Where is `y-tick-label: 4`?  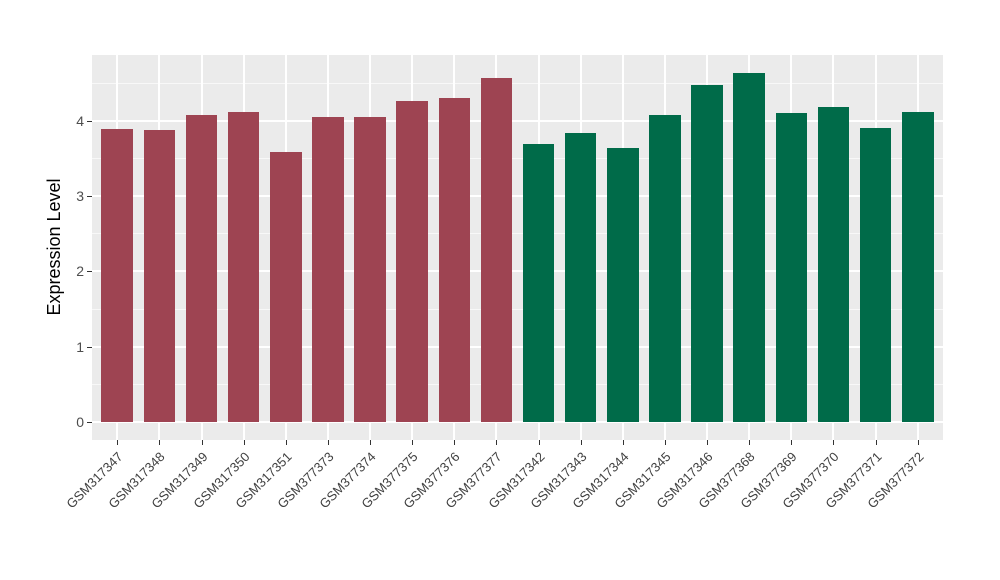
y-tick-label: 4 is located at coordinates (80, 120).